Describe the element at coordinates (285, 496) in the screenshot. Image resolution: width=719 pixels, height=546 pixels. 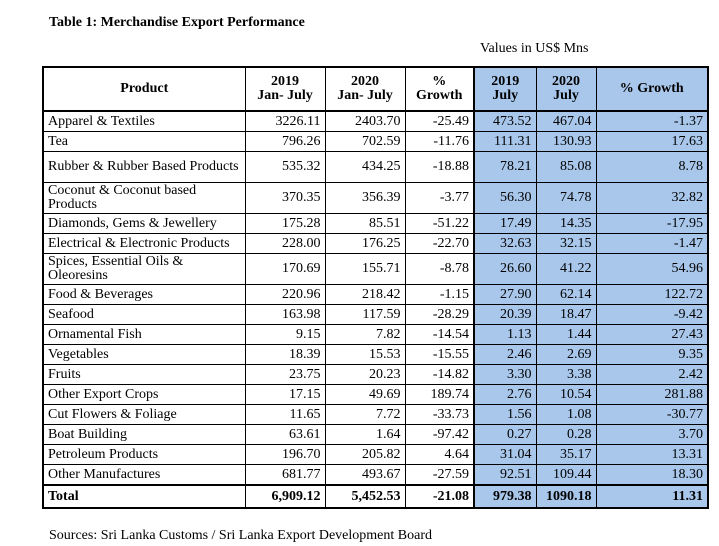
I see `cell-2019-jan-july: 6,909.12` at that location.